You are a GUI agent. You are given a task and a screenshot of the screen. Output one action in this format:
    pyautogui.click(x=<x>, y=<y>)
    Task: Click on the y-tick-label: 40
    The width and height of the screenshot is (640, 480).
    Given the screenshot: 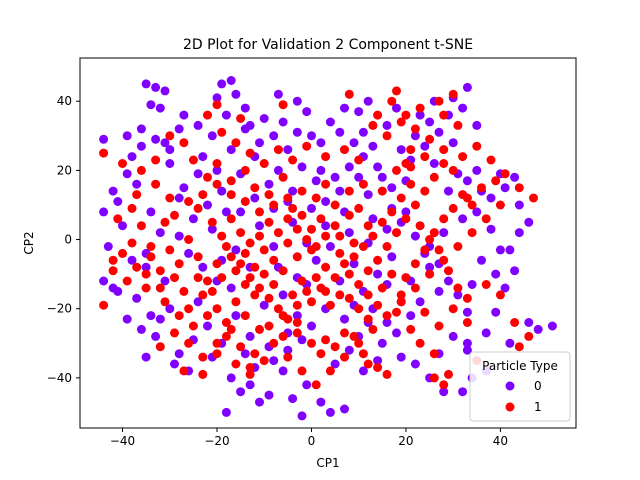 What is the action you would take?
    pyautogui.click(x=64, y=101)
    